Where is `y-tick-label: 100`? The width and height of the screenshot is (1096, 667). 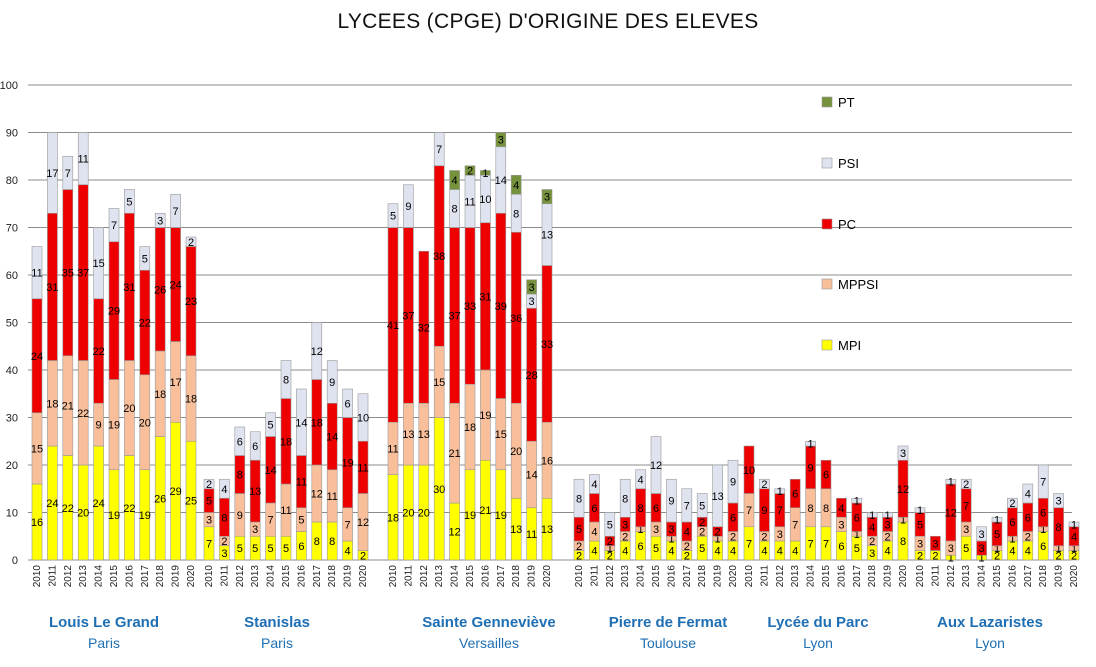
y-tick-label: 100 is located at coordinates (9, 86).